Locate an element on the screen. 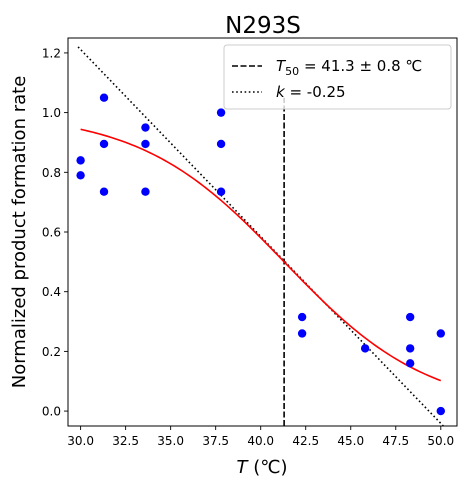 The image size is (464, 487). x-axis-unit: (℃) is located at coordinates (268, 467).